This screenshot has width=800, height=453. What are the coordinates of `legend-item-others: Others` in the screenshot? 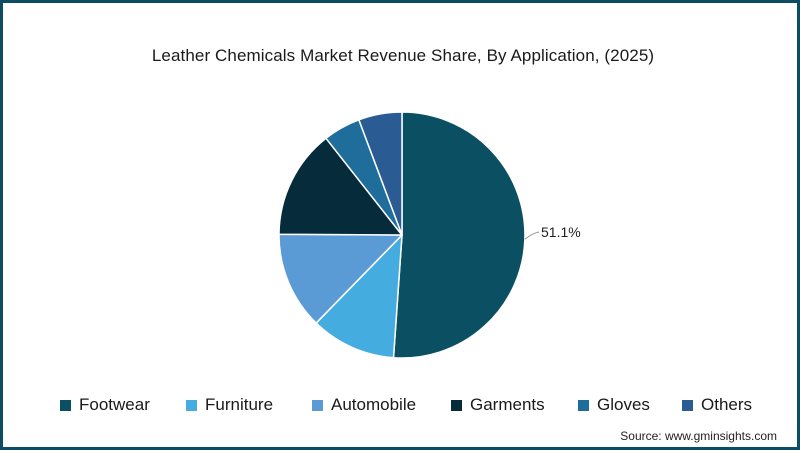 It's located at (717, 405).